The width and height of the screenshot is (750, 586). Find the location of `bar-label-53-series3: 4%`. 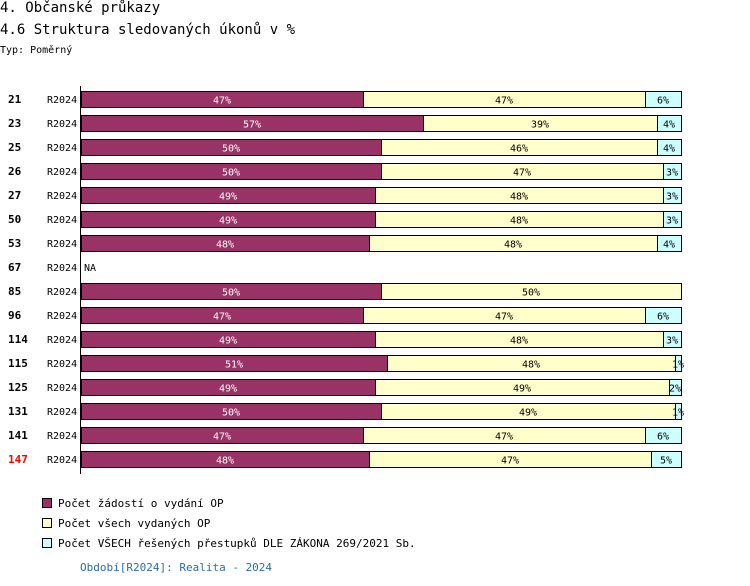

bar-label-53-series3: 4% is located at coordinates (669, 245).